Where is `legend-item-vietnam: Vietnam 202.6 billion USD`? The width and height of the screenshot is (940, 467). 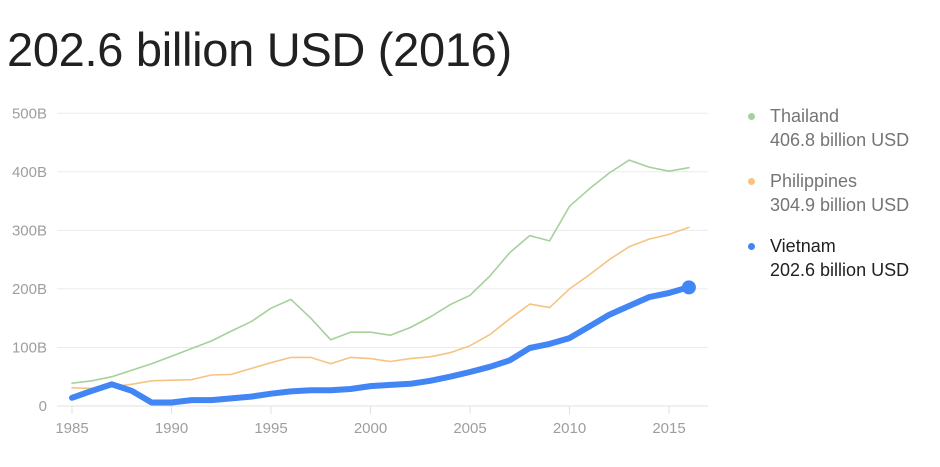
legend-item-vietnam: Vietnam 202.6 billion USD is located at coordinates (843, 258).